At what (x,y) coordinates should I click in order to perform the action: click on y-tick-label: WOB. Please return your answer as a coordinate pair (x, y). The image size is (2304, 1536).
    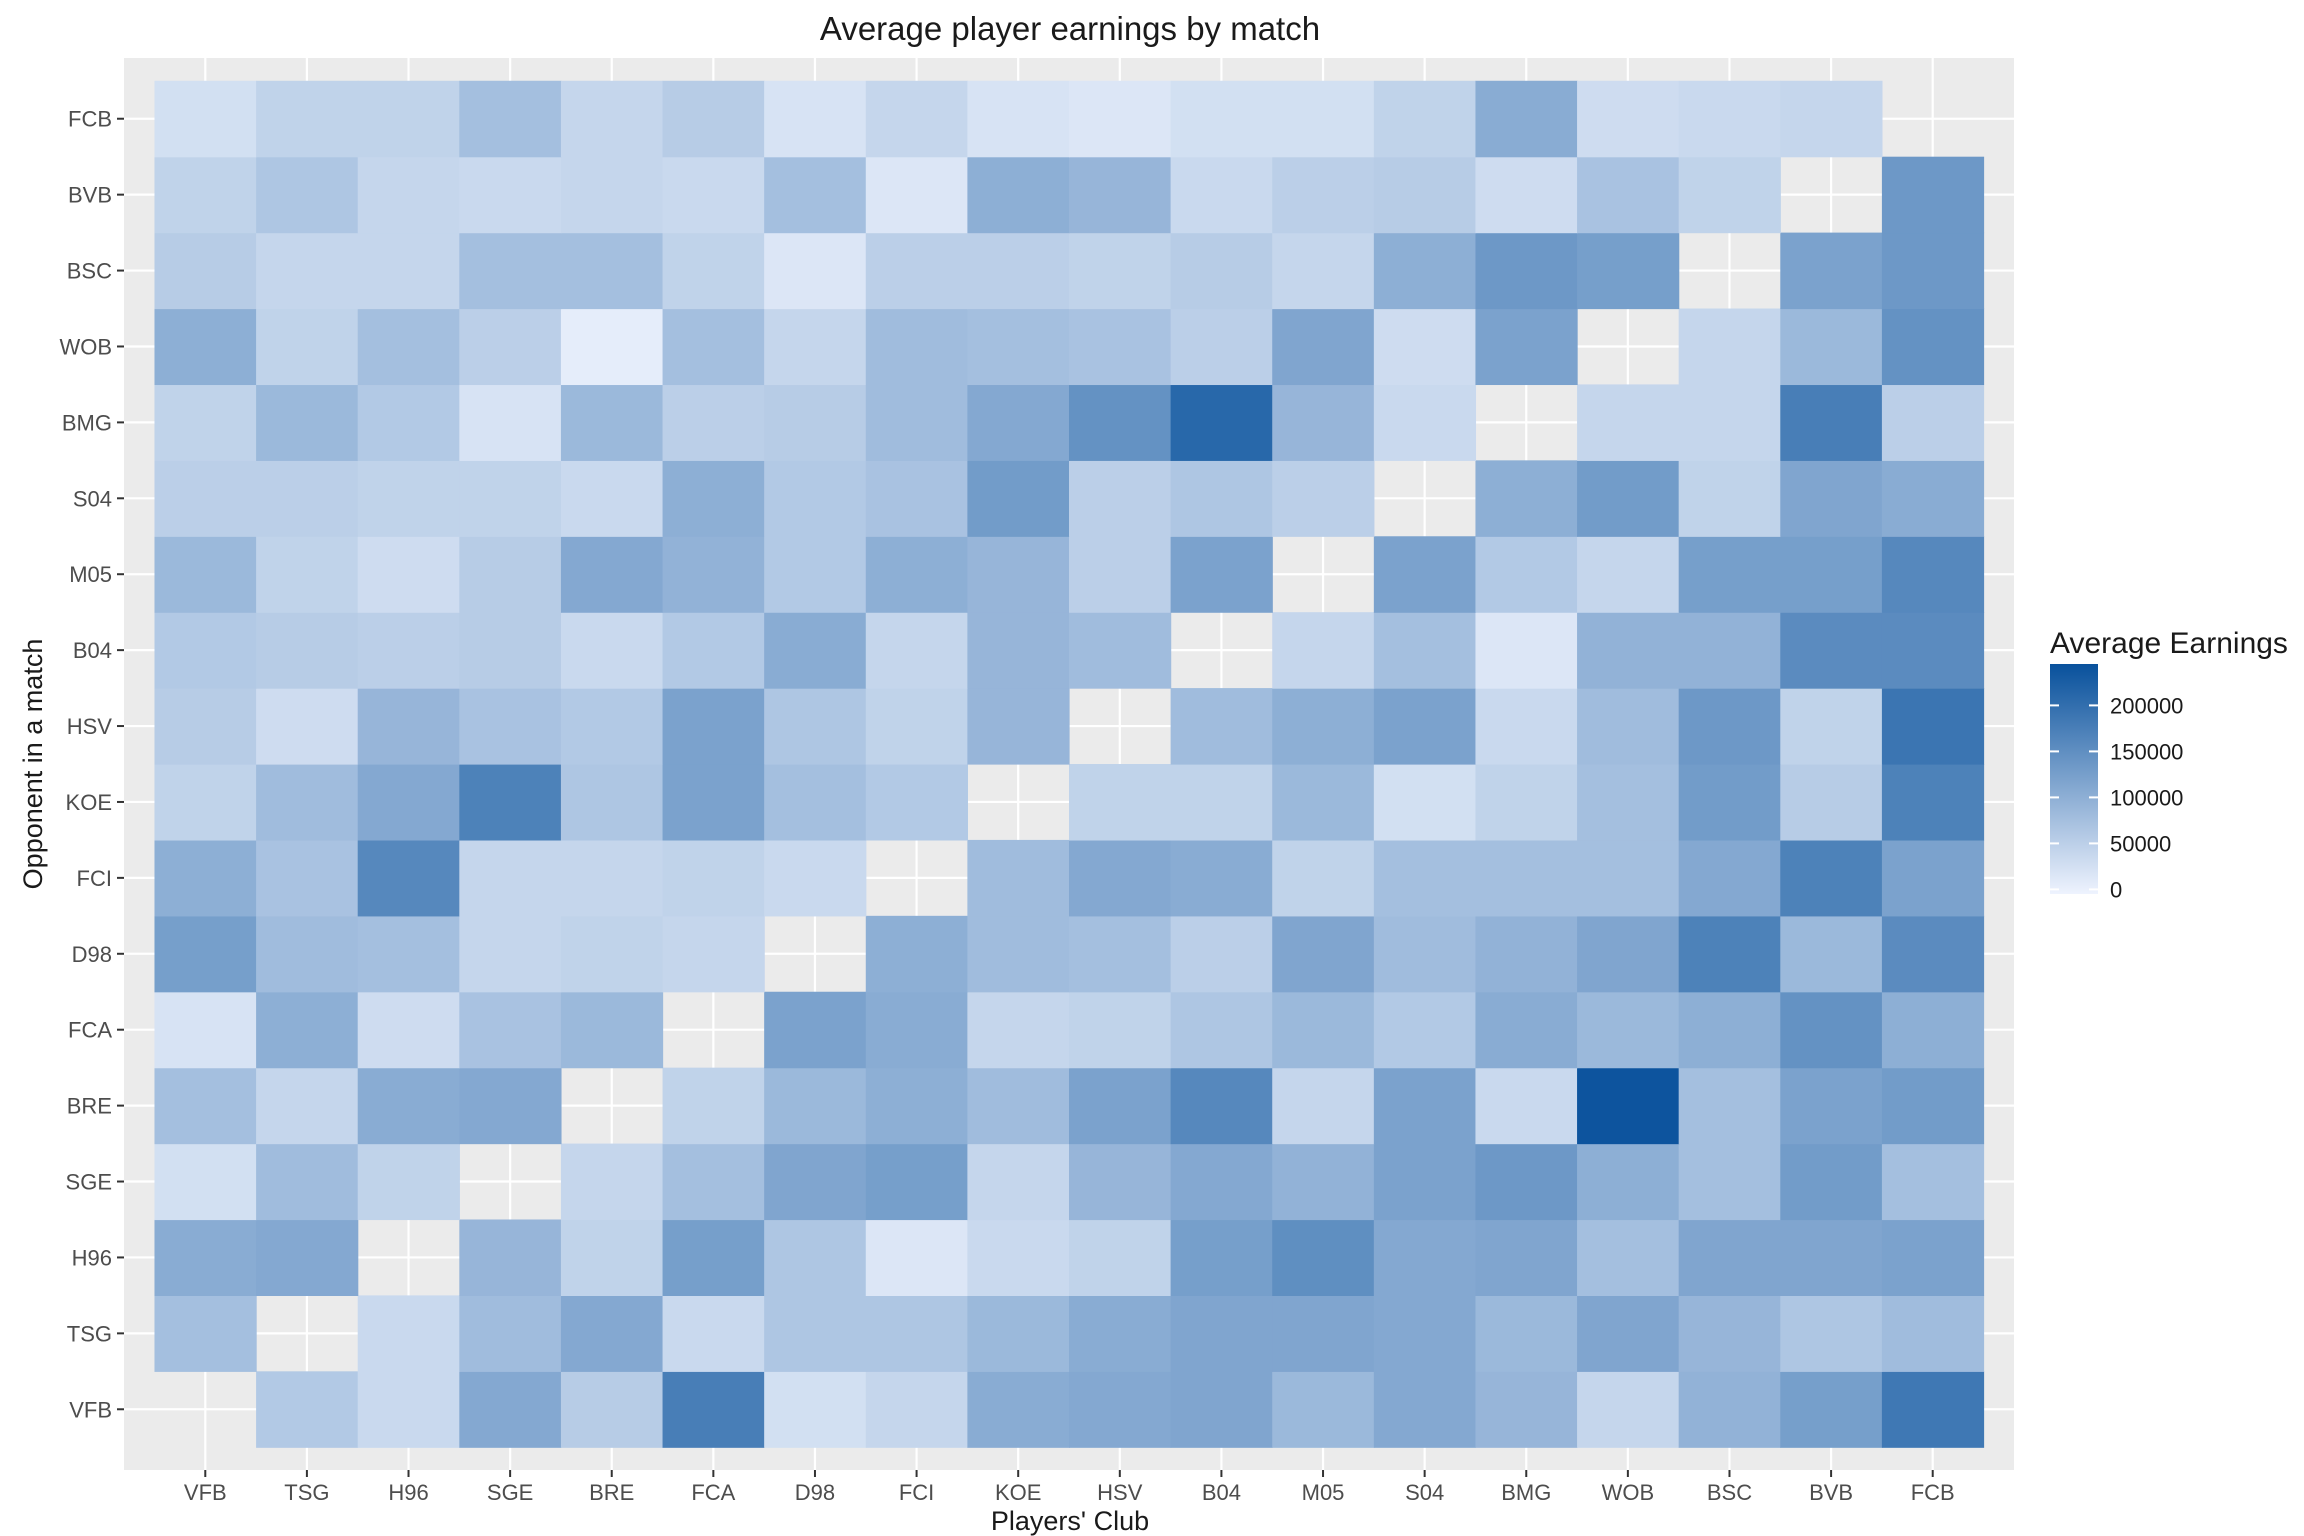
    Looking at the image, I should click on (85, 346).